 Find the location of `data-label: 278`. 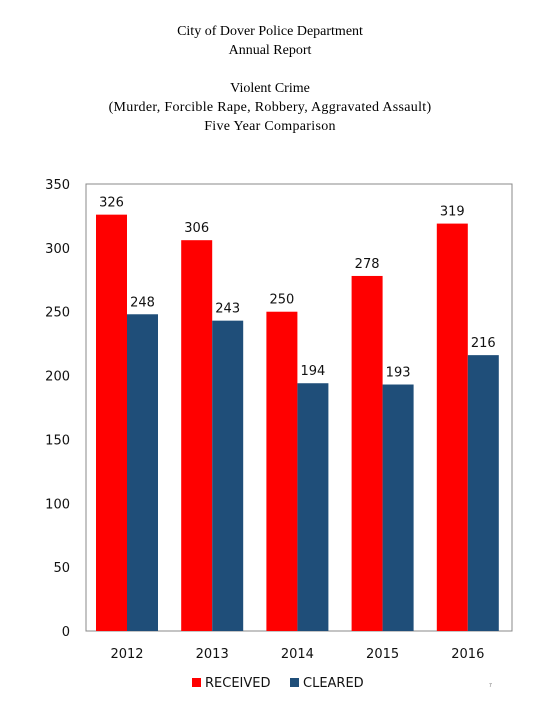

data-label: 278 is located at coordinates (367, 264).